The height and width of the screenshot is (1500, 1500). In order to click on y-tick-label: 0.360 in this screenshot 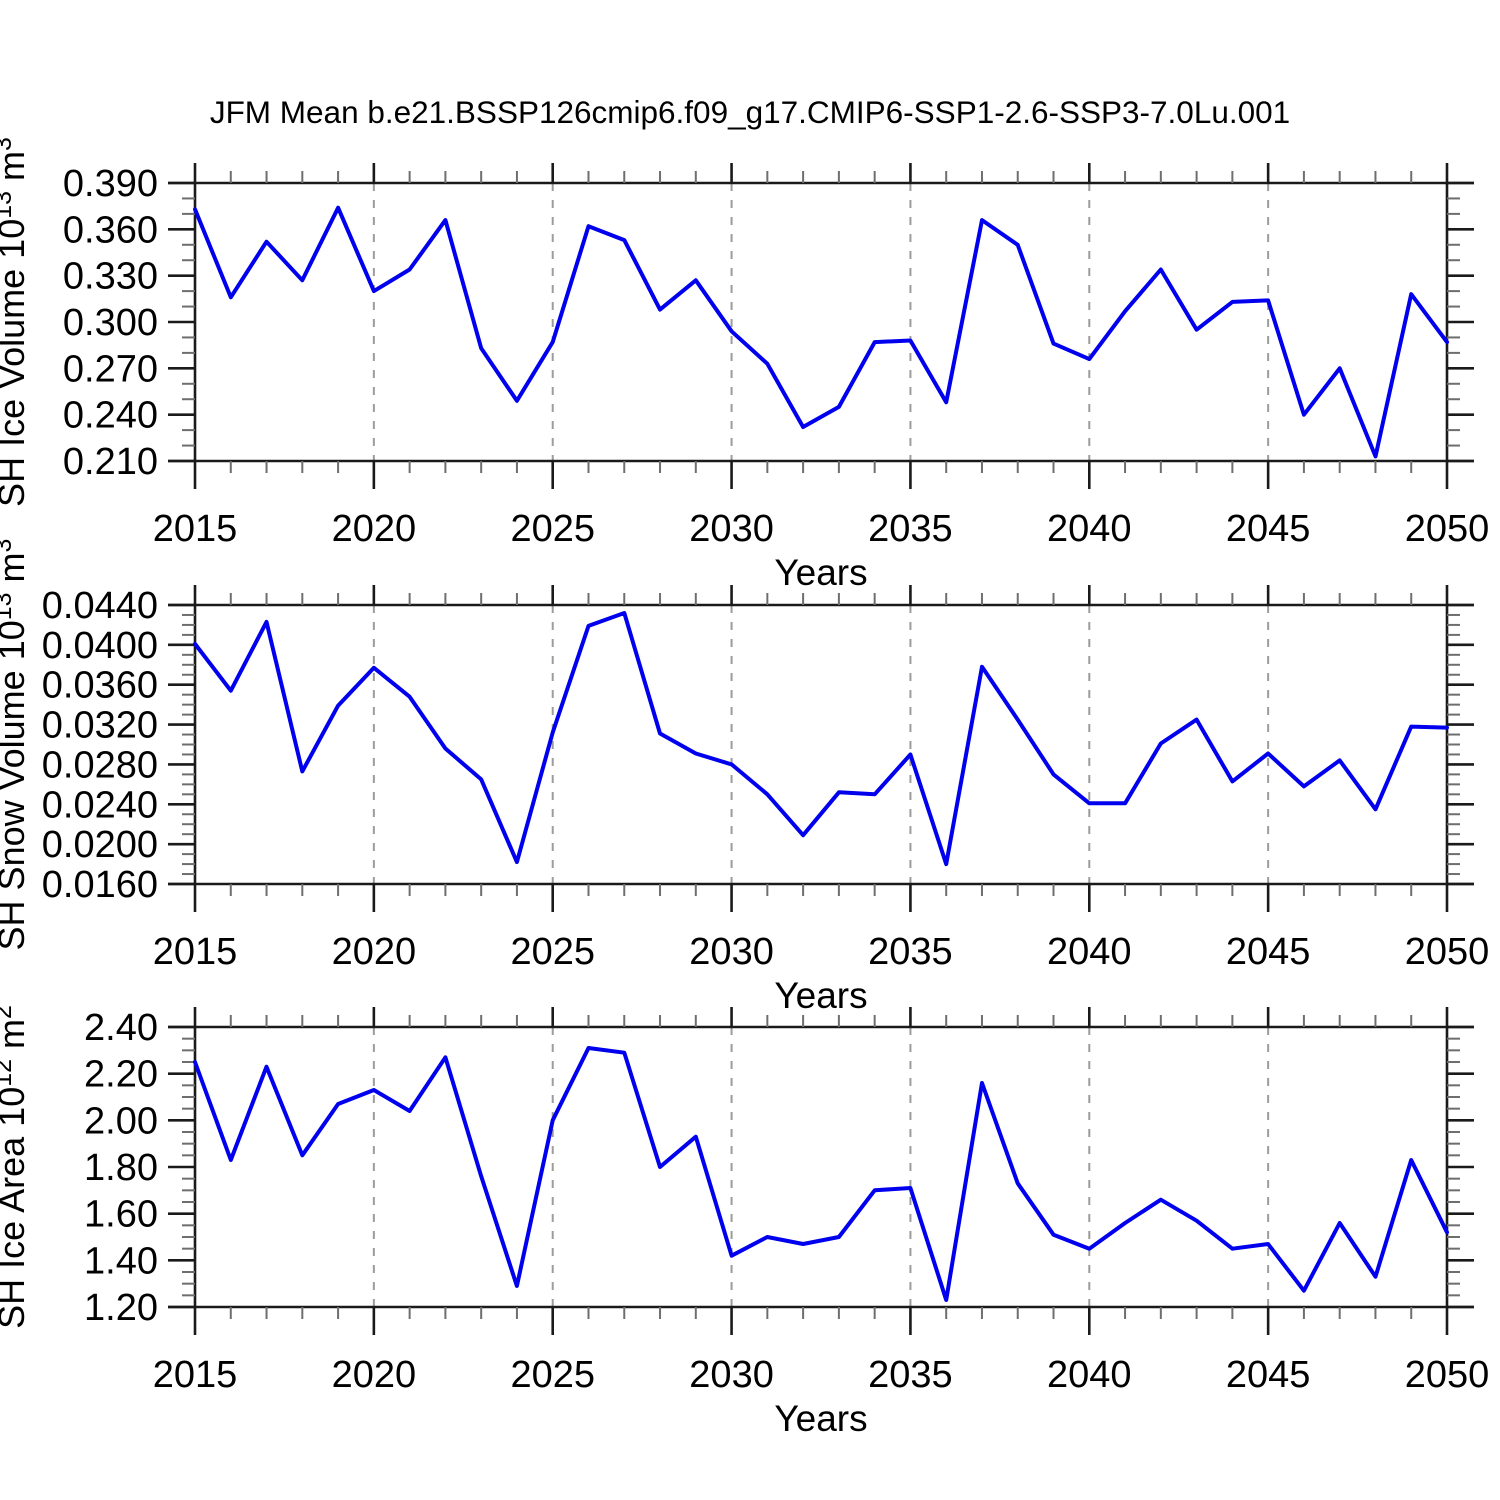, I will do `click(110, 230)`.